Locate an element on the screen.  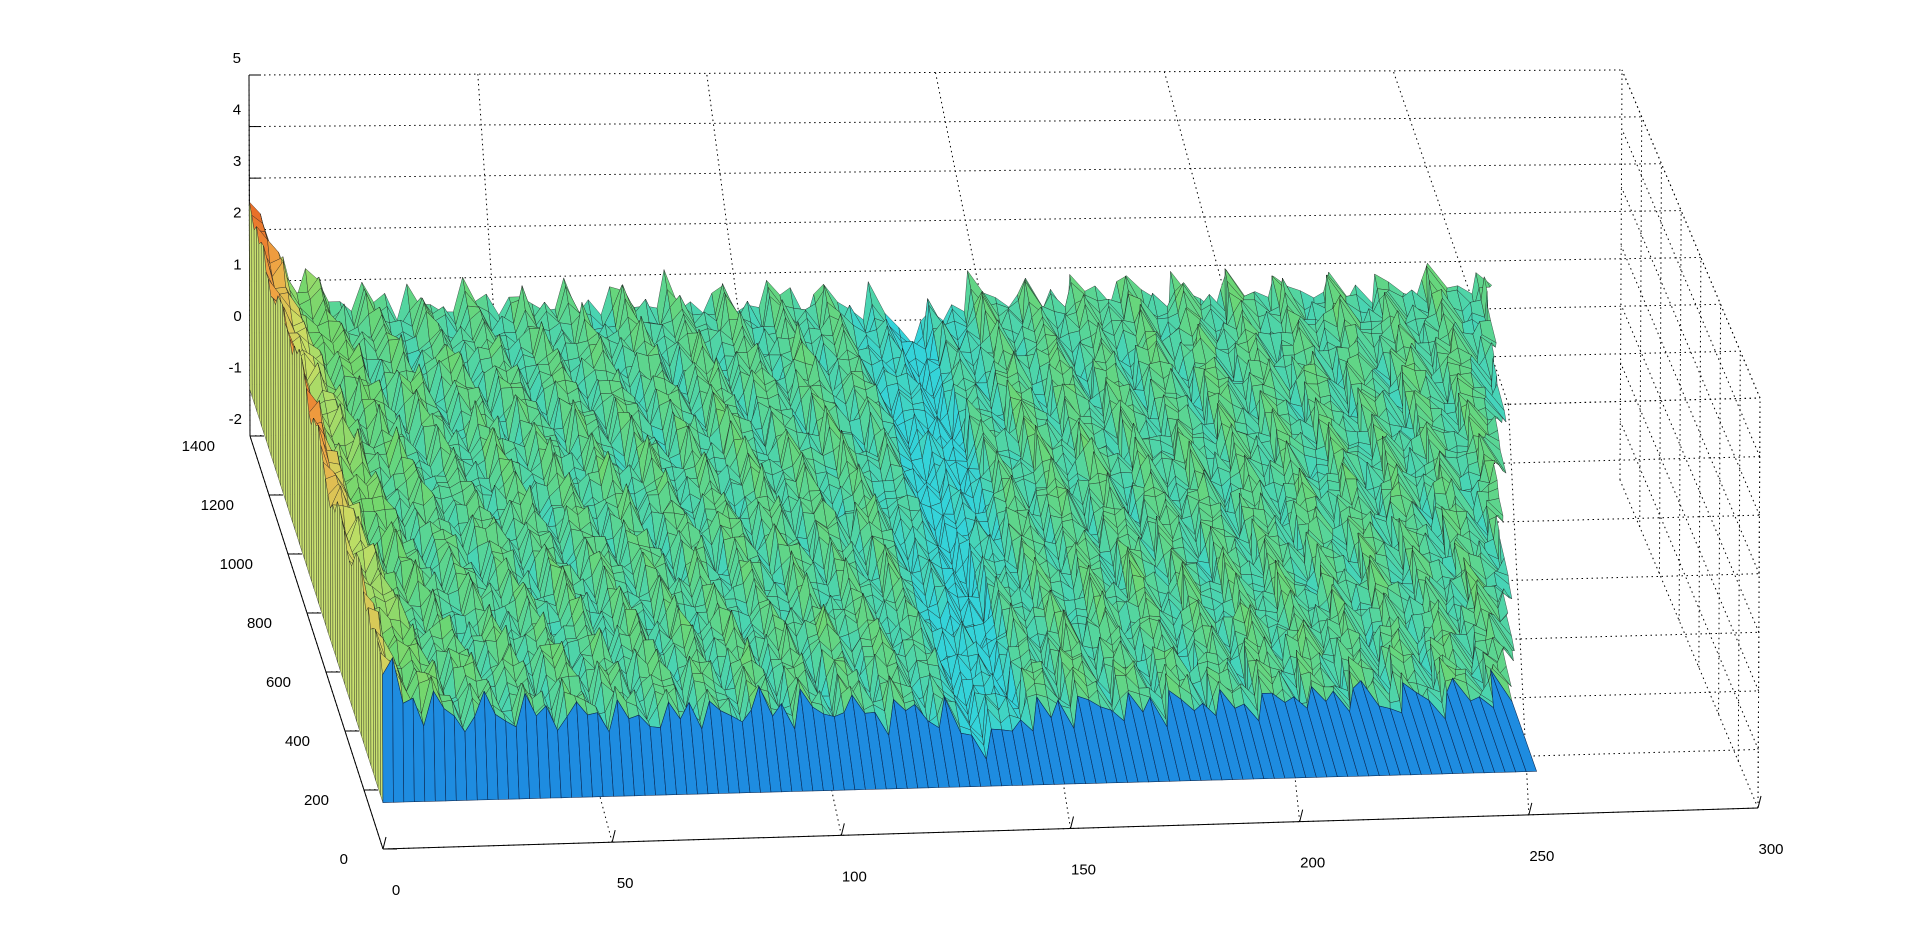
floor-grid-x is located at coordinates (1518, 609).